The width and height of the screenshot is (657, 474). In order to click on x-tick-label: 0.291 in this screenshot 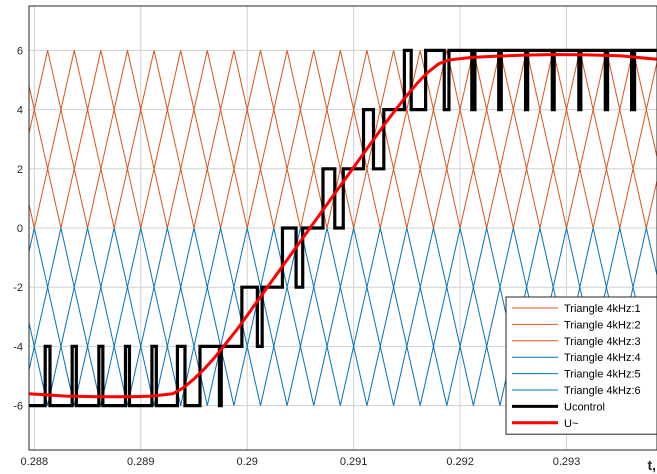, I will do `click(354, 462)`.